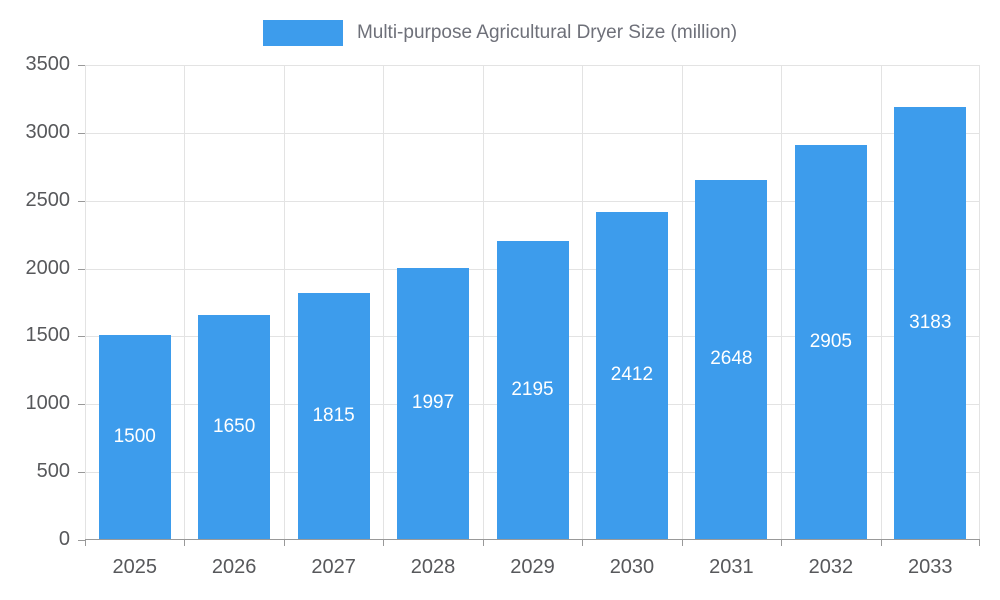 This screenshot has width=1000, height=600. I want to click on bar: 1815, so click(333, 415).